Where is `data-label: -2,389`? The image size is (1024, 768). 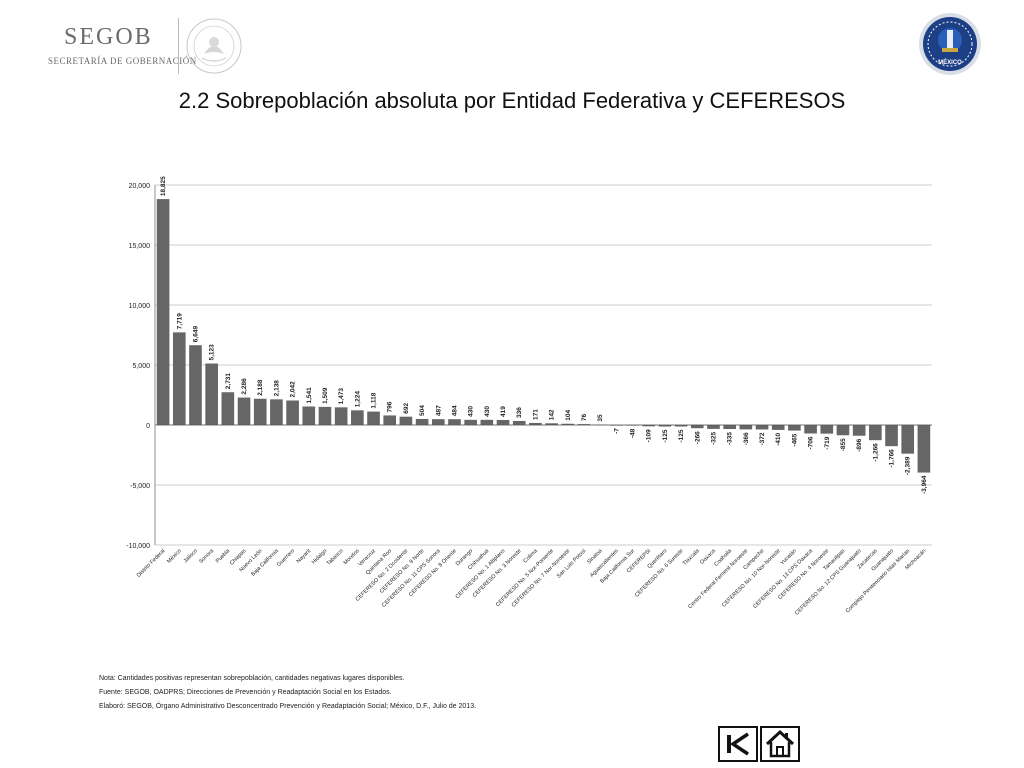 data-label: -2,389 is located at coordinates (908, 465).